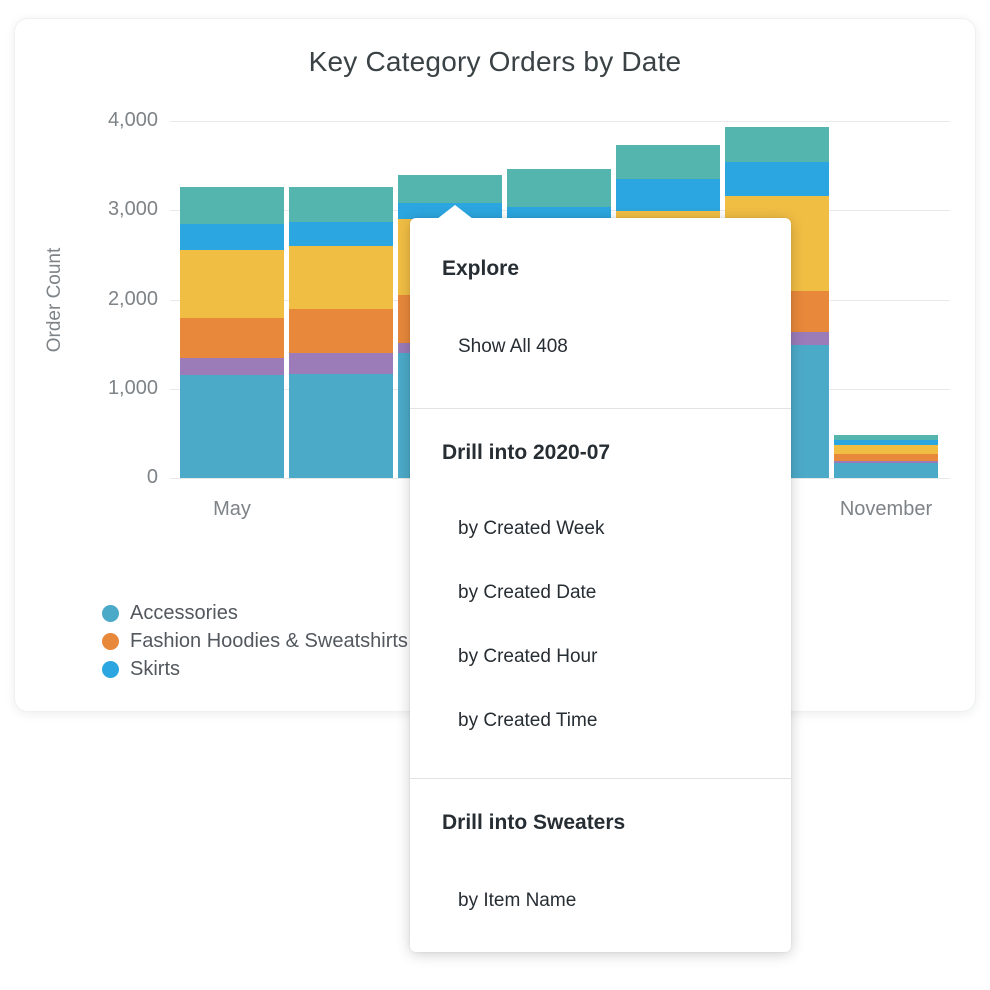 This screenshot has width=990, height=990. I want to click on legend-item: Fashion Hoodies & Sweatshirts, so click(255, 641).